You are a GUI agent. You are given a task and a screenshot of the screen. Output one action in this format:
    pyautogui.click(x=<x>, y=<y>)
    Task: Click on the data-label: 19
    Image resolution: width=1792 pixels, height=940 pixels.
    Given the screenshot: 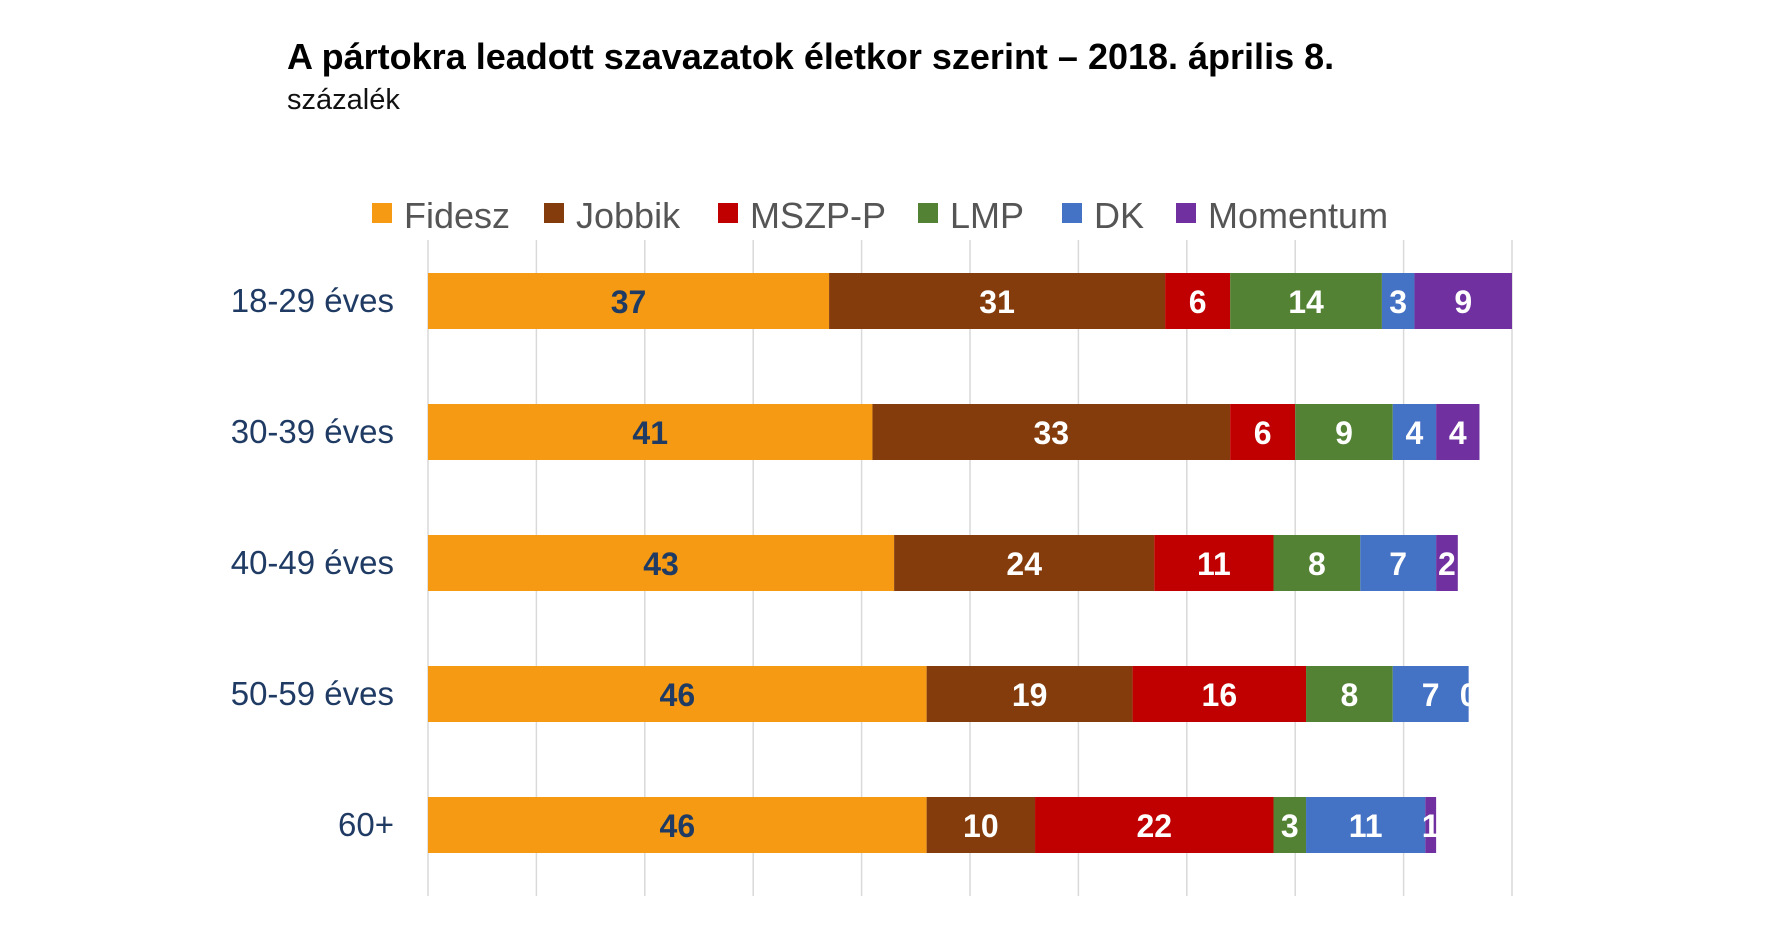 What is the action you would take?
    pyautogui.click(x=1030, y=695)
    